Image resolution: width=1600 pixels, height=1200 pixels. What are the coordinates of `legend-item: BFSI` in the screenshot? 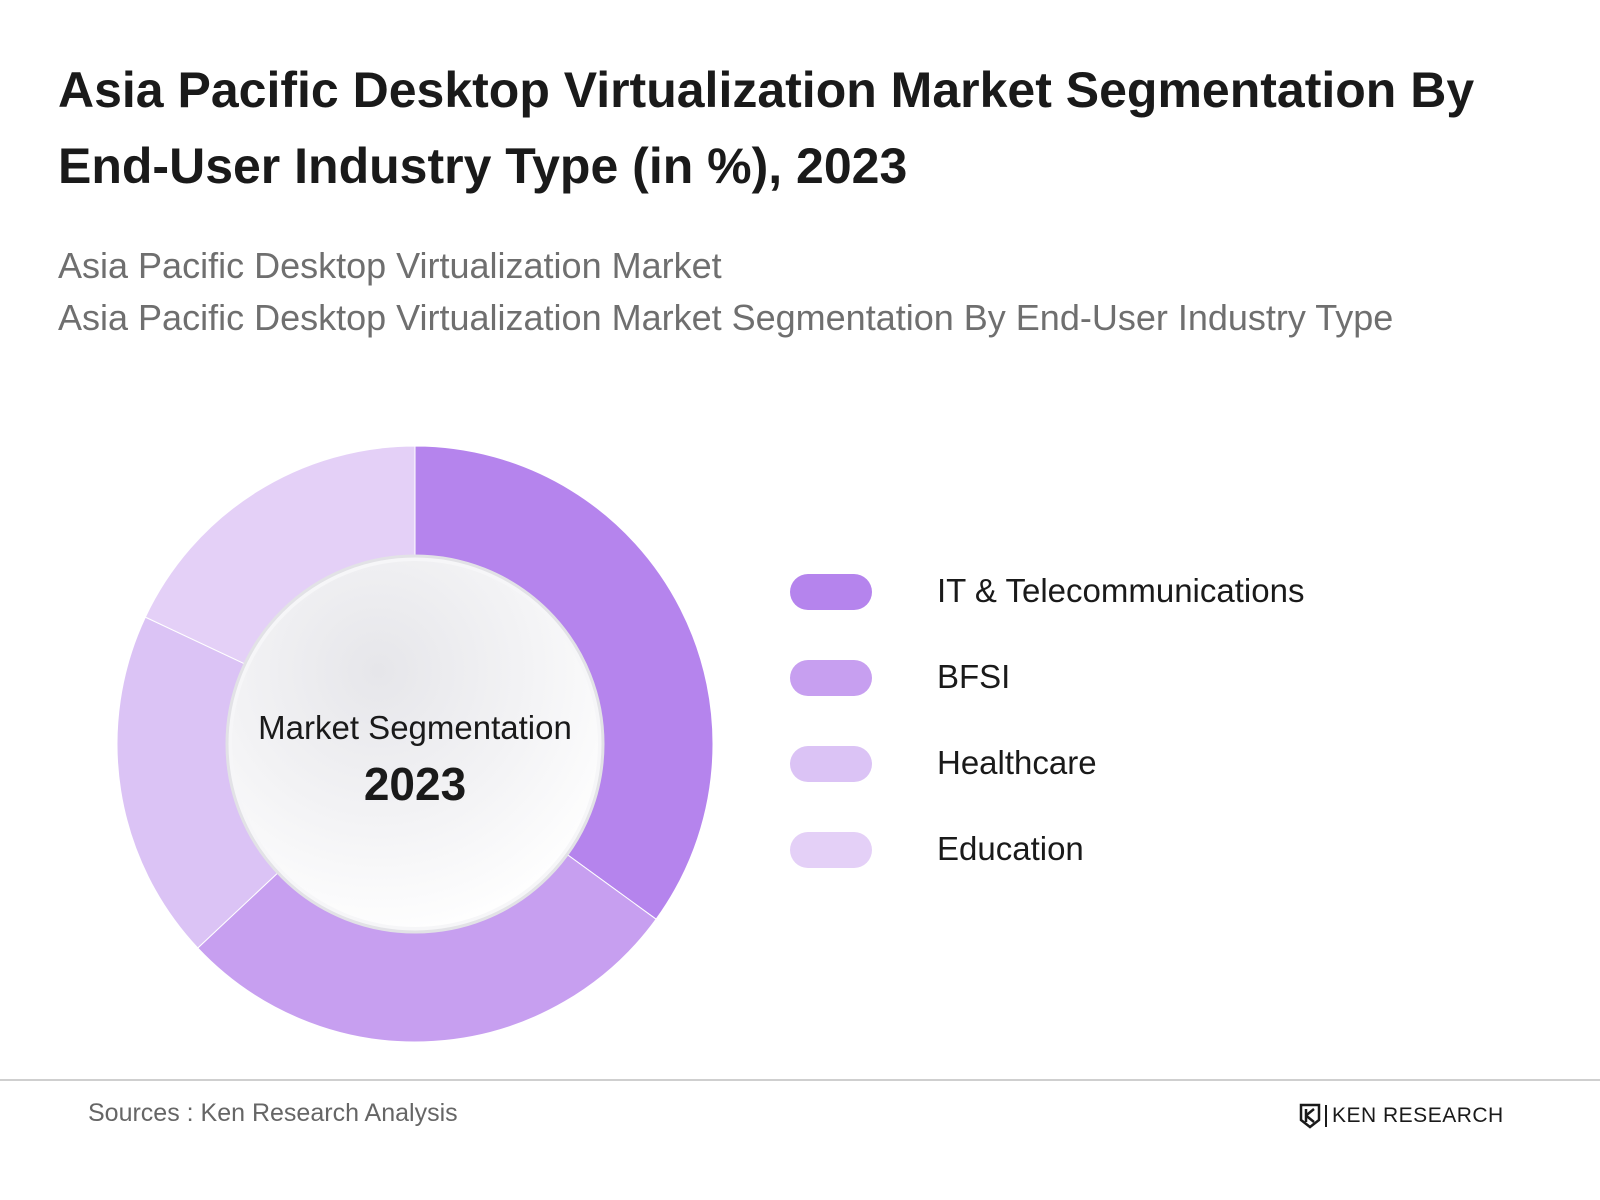 It's located at (1140, 689).